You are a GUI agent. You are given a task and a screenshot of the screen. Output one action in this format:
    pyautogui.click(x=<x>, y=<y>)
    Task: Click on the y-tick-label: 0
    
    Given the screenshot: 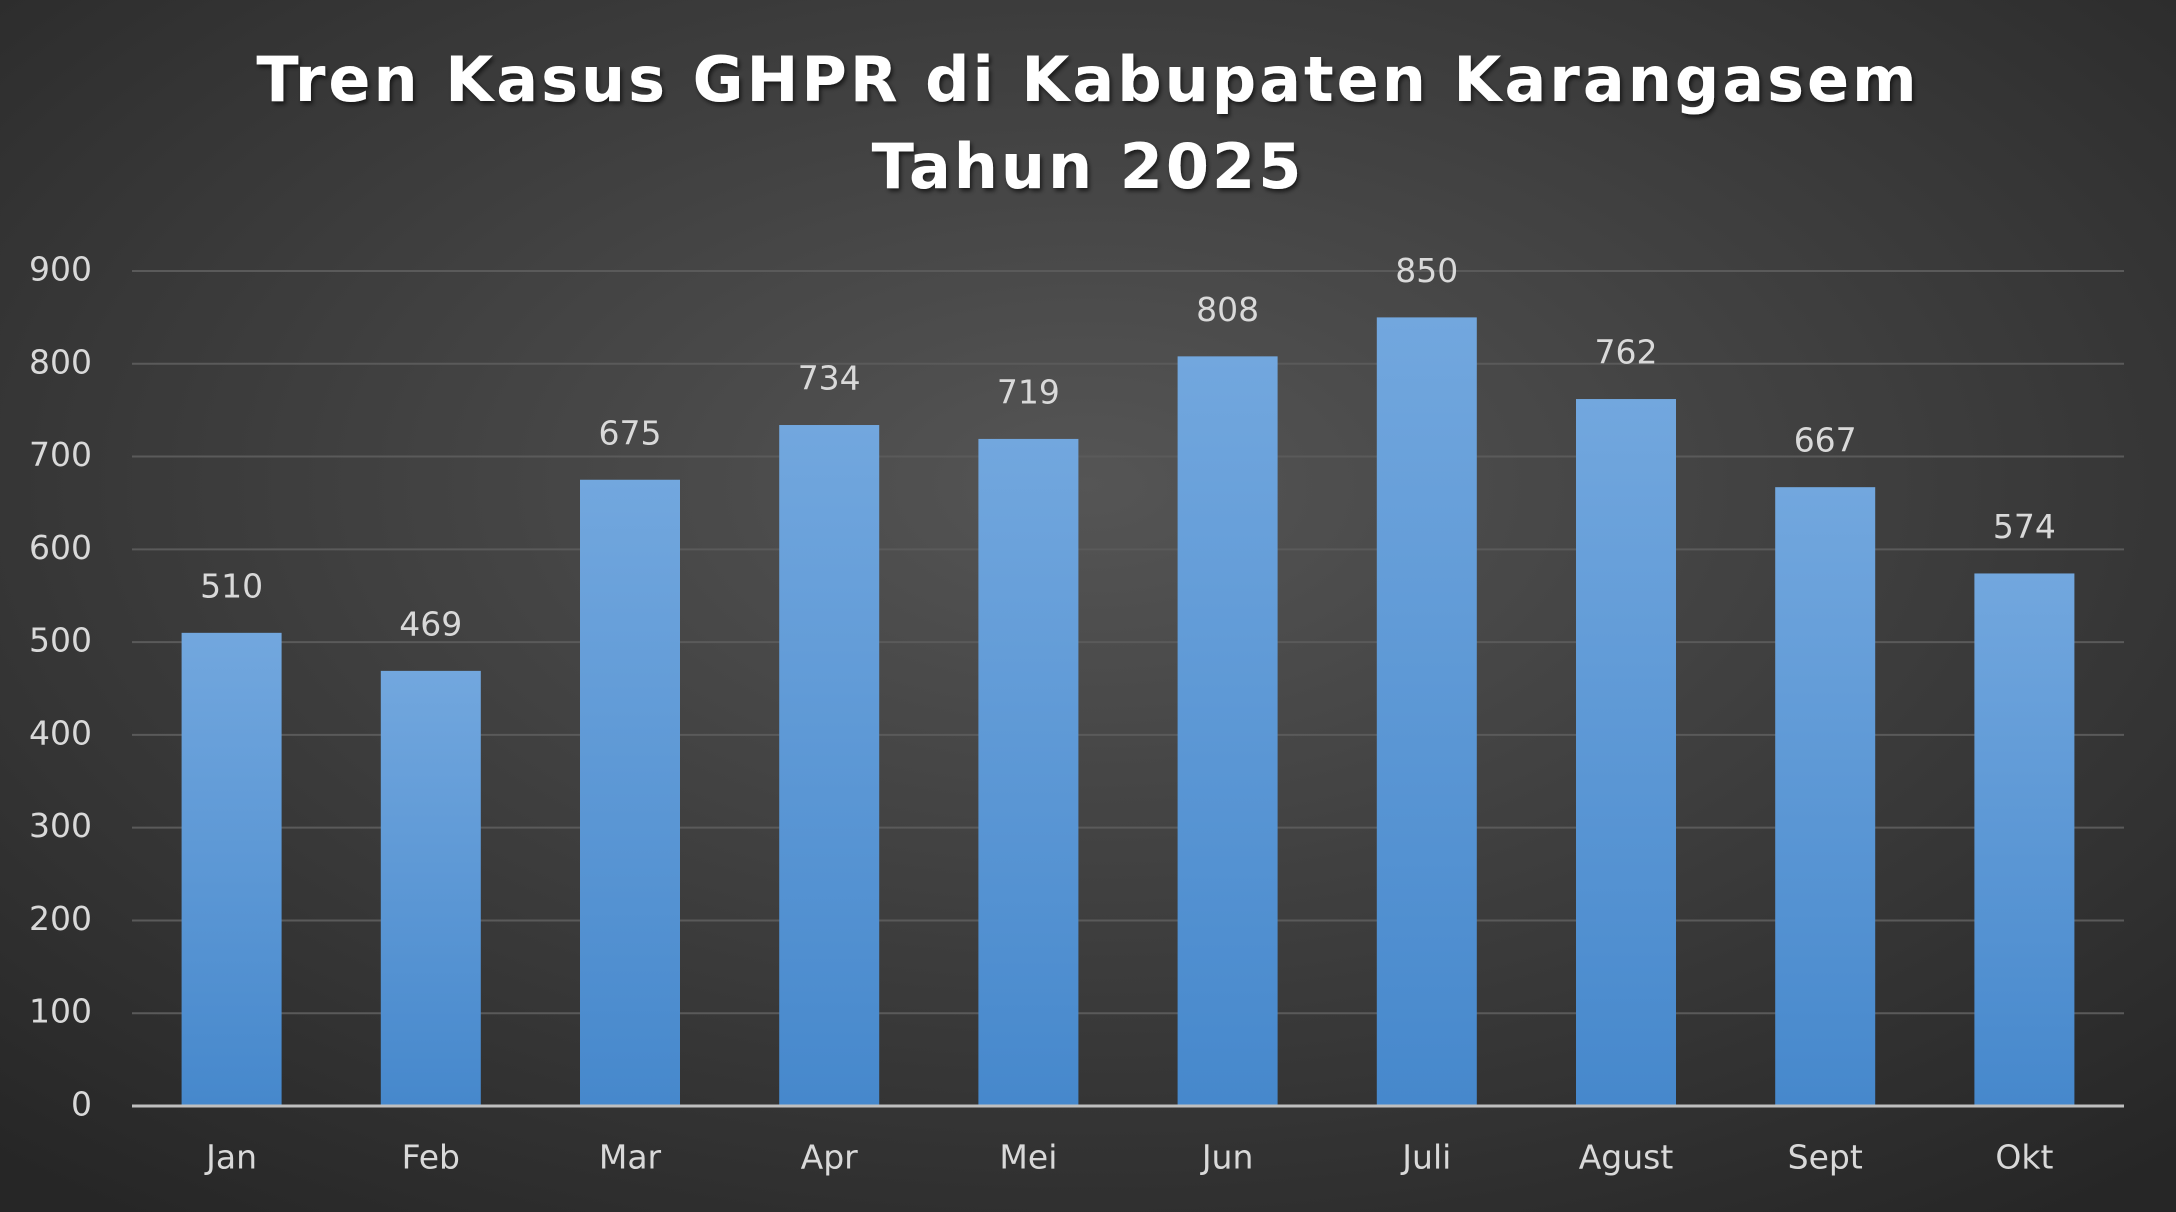 What is the action you would take?
    pyautogui.click(x=81, y=1104)
    